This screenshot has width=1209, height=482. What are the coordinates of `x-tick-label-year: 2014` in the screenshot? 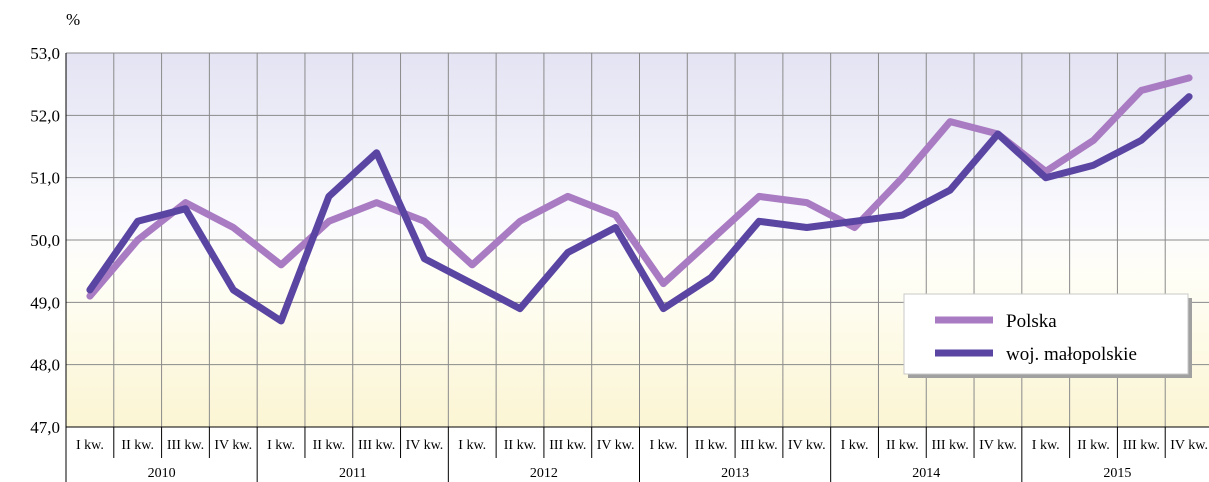 It's located at (926, 473).